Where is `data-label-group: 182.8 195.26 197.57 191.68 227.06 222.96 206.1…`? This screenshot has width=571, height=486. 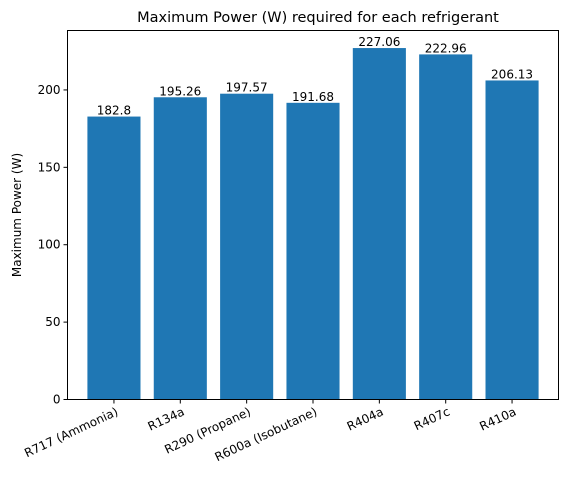
data-label-group: 182.8 195.26 197.57 191.68 227.06 222.96 206.1… is located at coordinates (315, 76).